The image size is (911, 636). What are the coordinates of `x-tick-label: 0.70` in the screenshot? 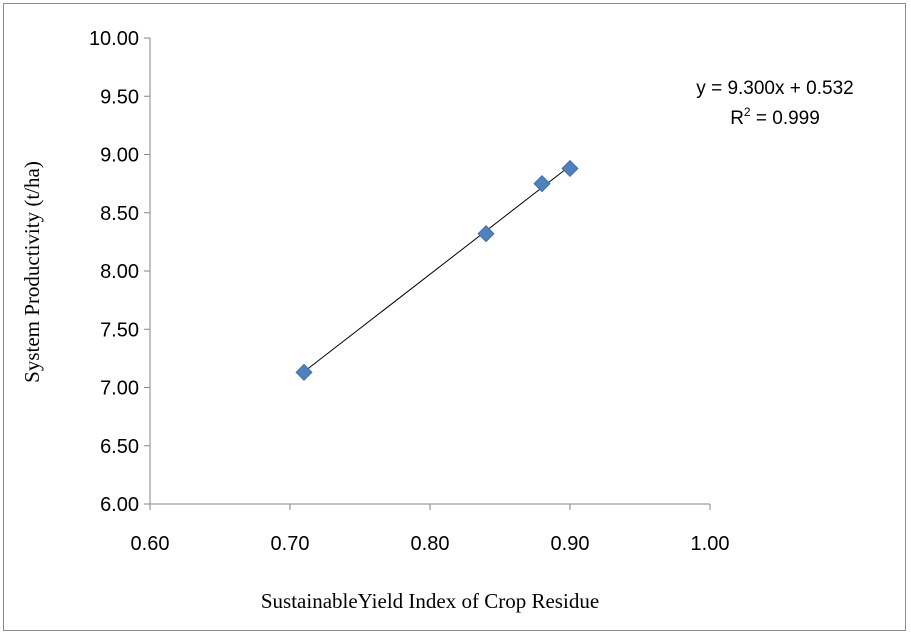 It's located at (290, 544).